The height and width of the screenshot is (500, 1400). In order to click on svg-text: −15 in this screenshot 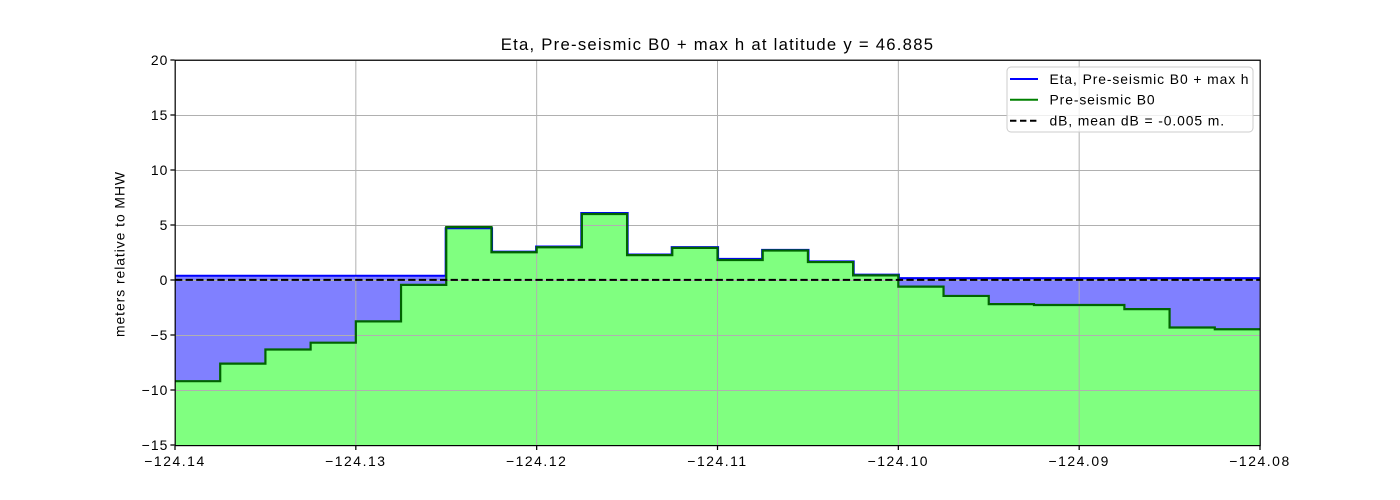, I will do `click(155, 445)`.